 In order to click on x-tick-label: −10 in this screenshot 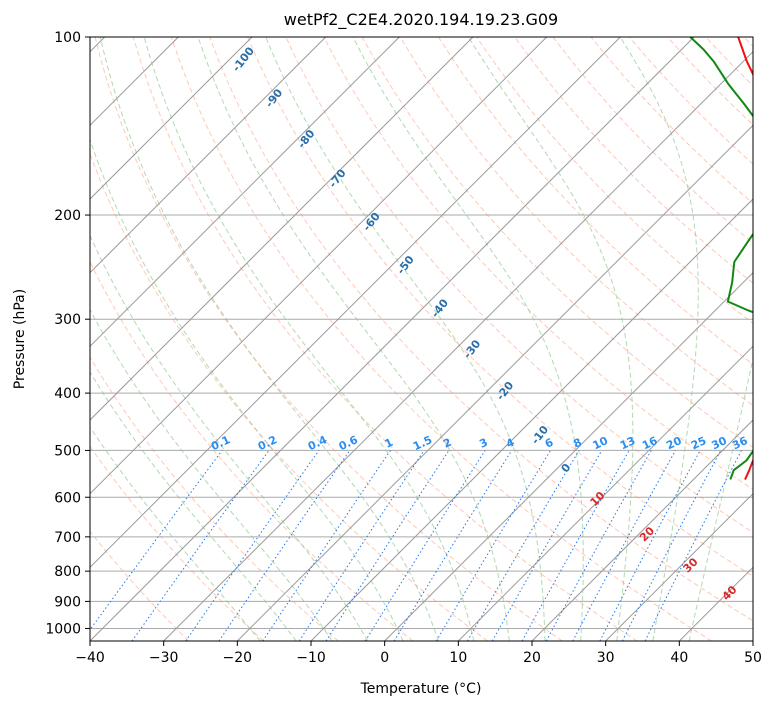, I will do `click(311, 658)`.